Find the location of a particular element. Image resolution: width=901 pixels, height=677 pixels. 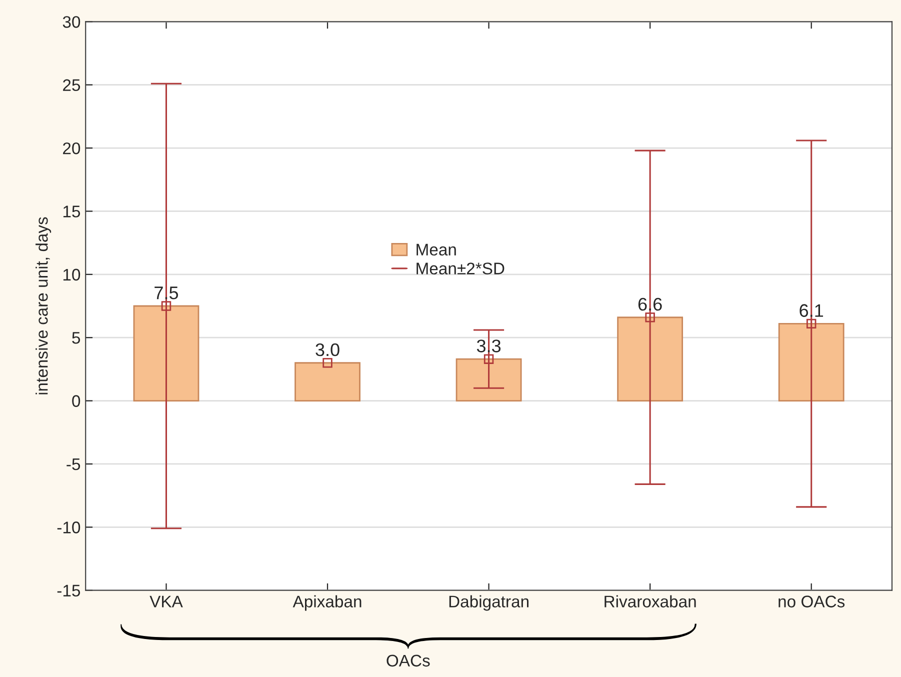

text: OACs is located at coordinates (408, 660).